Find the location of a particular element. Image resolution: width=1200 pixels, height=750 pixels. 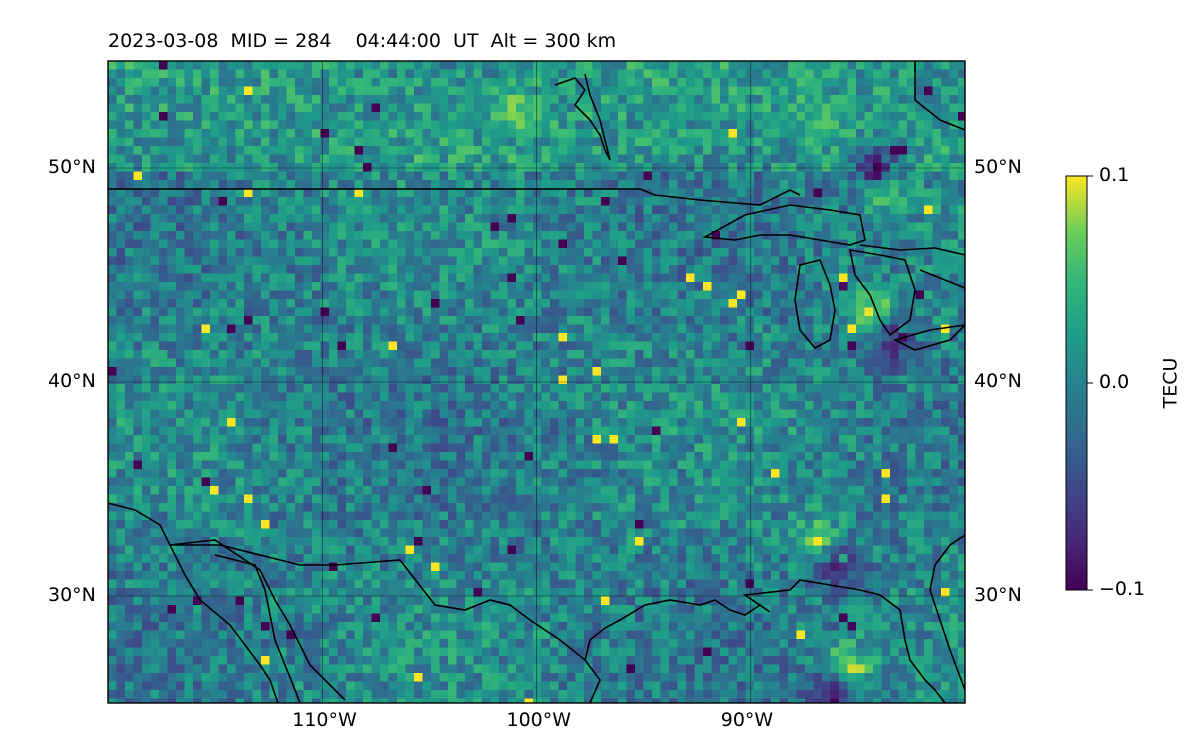

y-tick-label-right: 30°N is located at coordinates (998, 595).